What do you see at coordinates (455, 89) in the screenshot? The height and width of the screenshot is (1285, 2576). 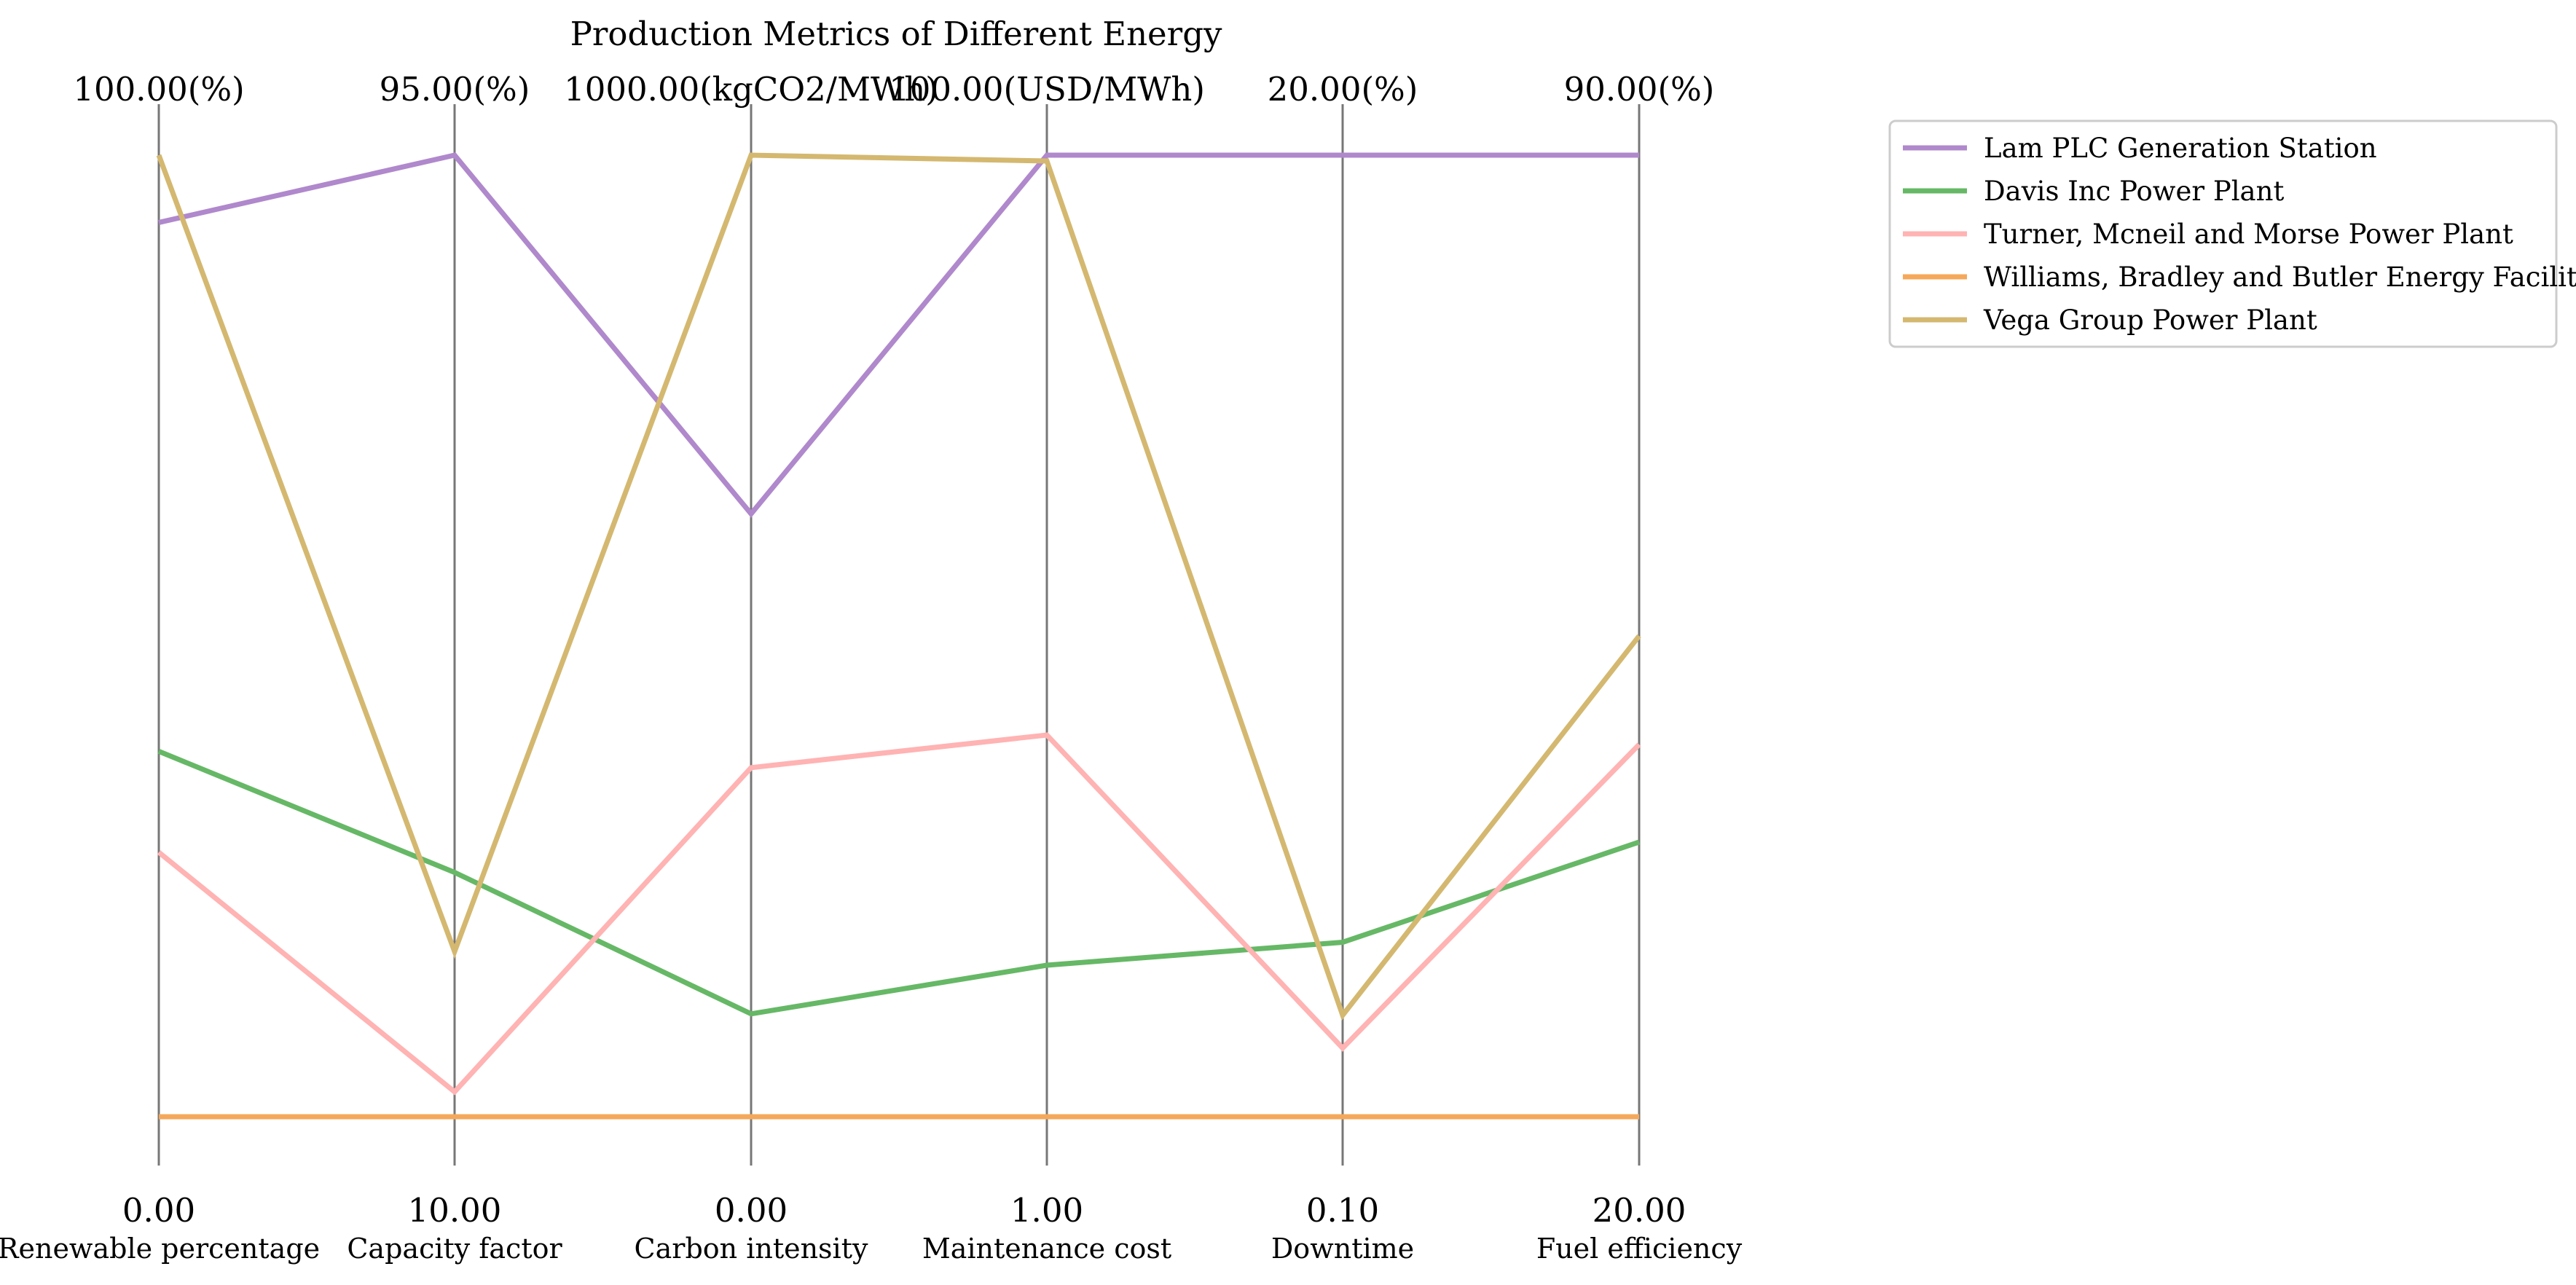 I see `axis-max-label: 95.00(%)` at bounding box center [455, 89].